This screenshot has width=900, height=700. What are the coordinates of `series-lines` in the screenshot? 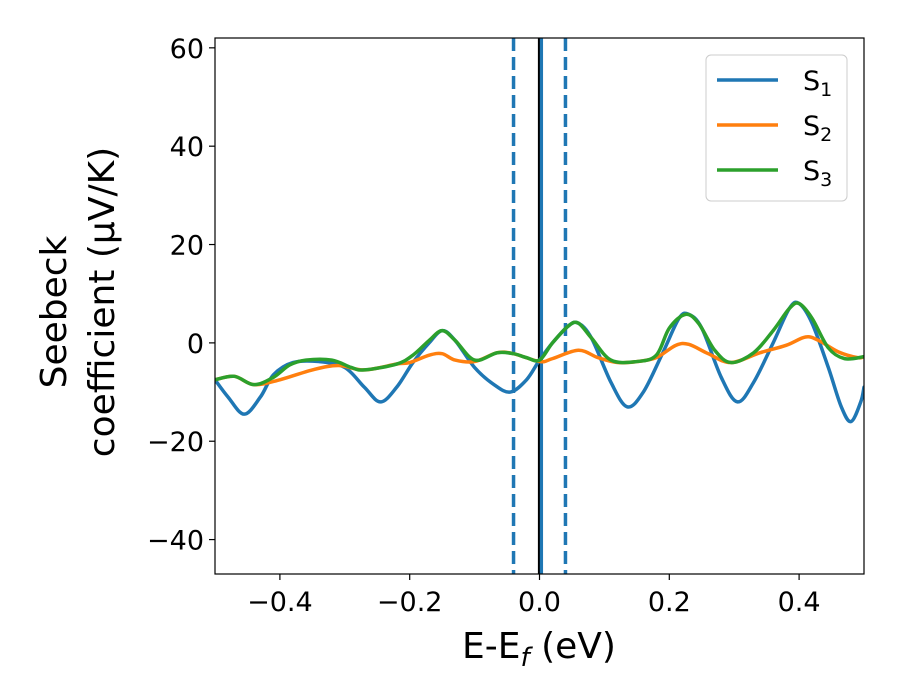 It's located at (539, 362).